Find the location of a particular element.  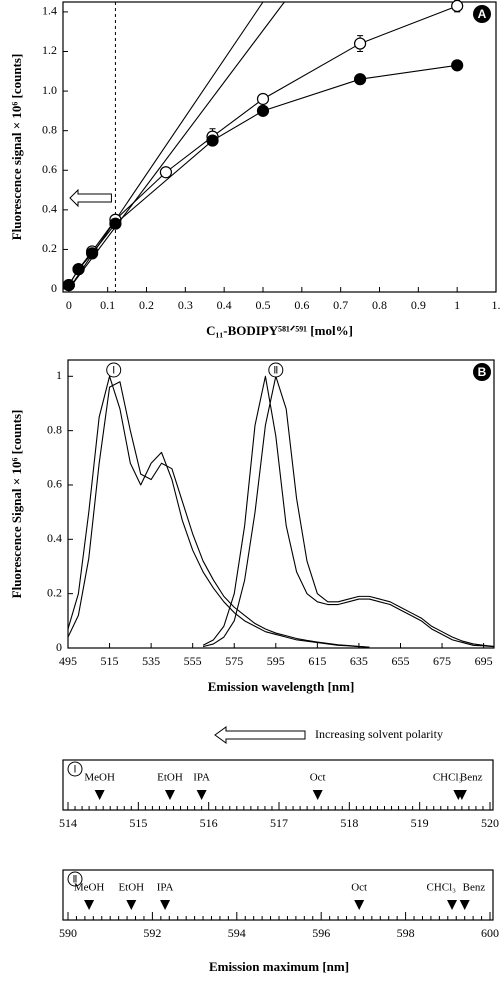

solvent-label: EtOH is located at coordinates (131, 888).